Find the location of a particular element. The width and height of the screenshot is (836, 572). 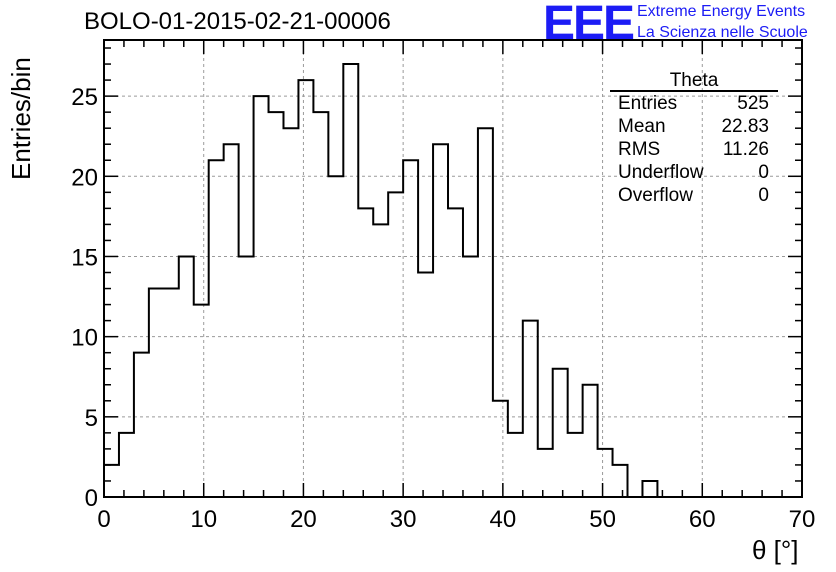

x-tick-label: 20 is located at coordinates (303, 519).